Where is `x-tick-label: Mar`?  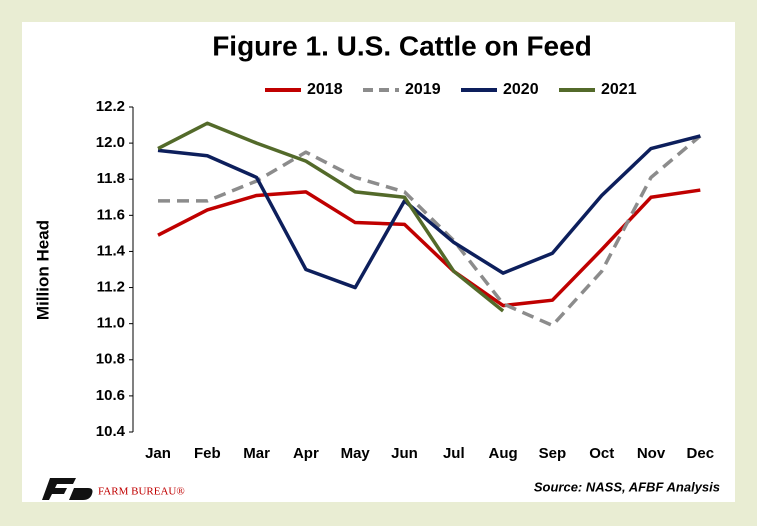 x-tick-label: Mar is located at coordinates (256, 453).